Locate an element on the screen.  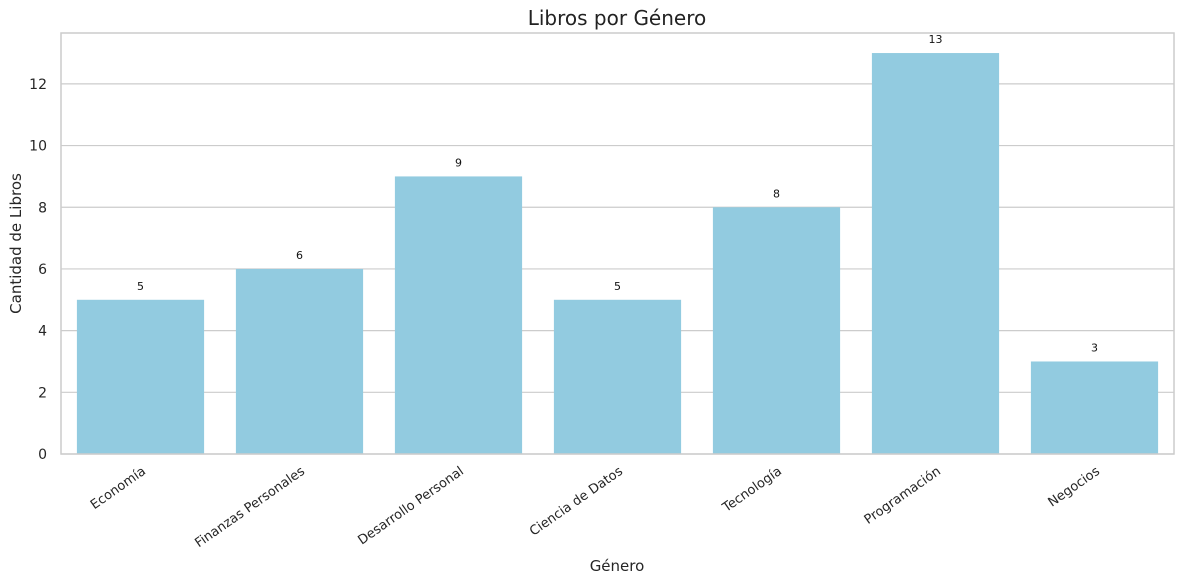
y-tick-labels: 0 2 4 6 8 10 12 is located at coordinates (38, 270).